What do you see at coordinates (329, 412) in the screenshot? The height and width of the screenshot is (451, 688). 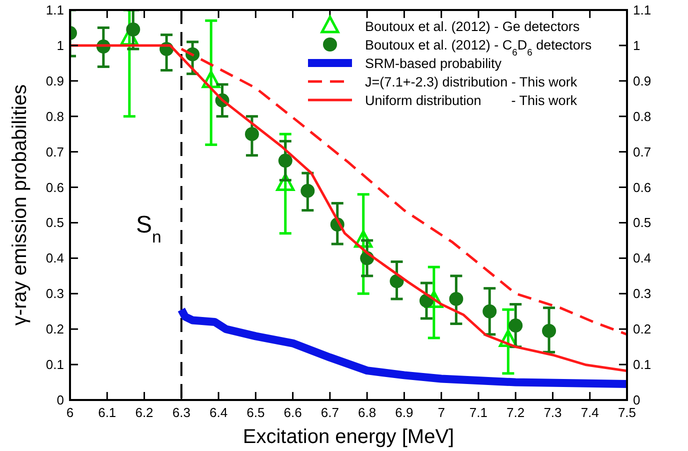 I see `x-tick-label: 6.7` at bounding box center [329, 412].